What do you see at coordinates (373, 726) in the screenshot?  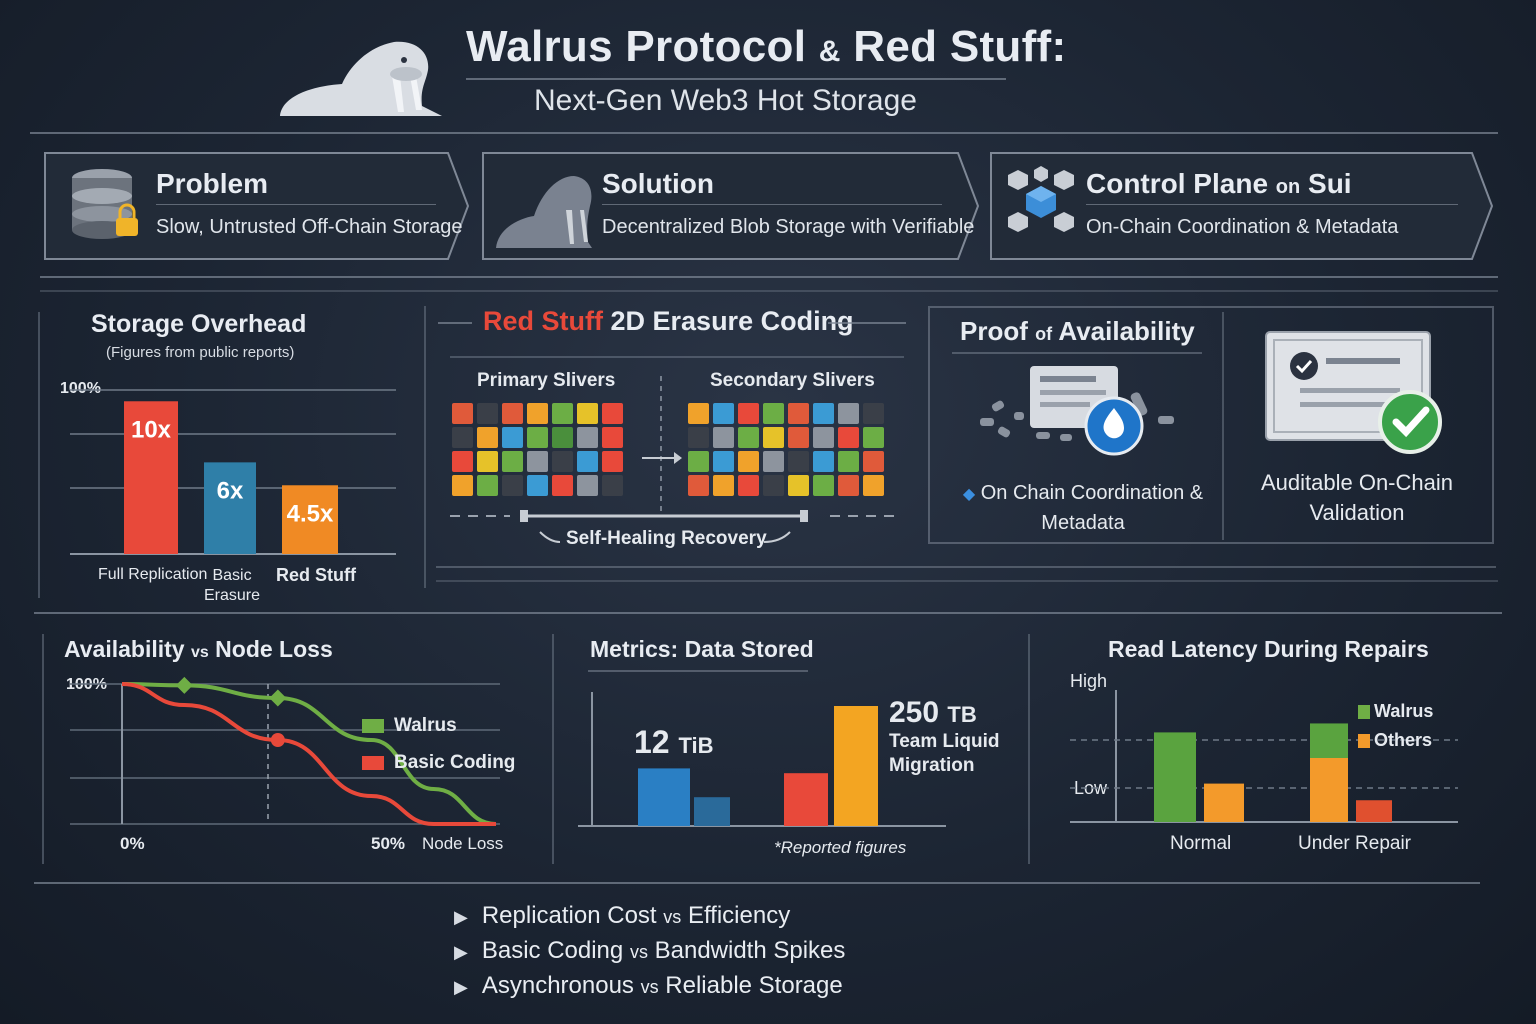 I see `legend-walrus-swatch` at bounding box center [373, 726].